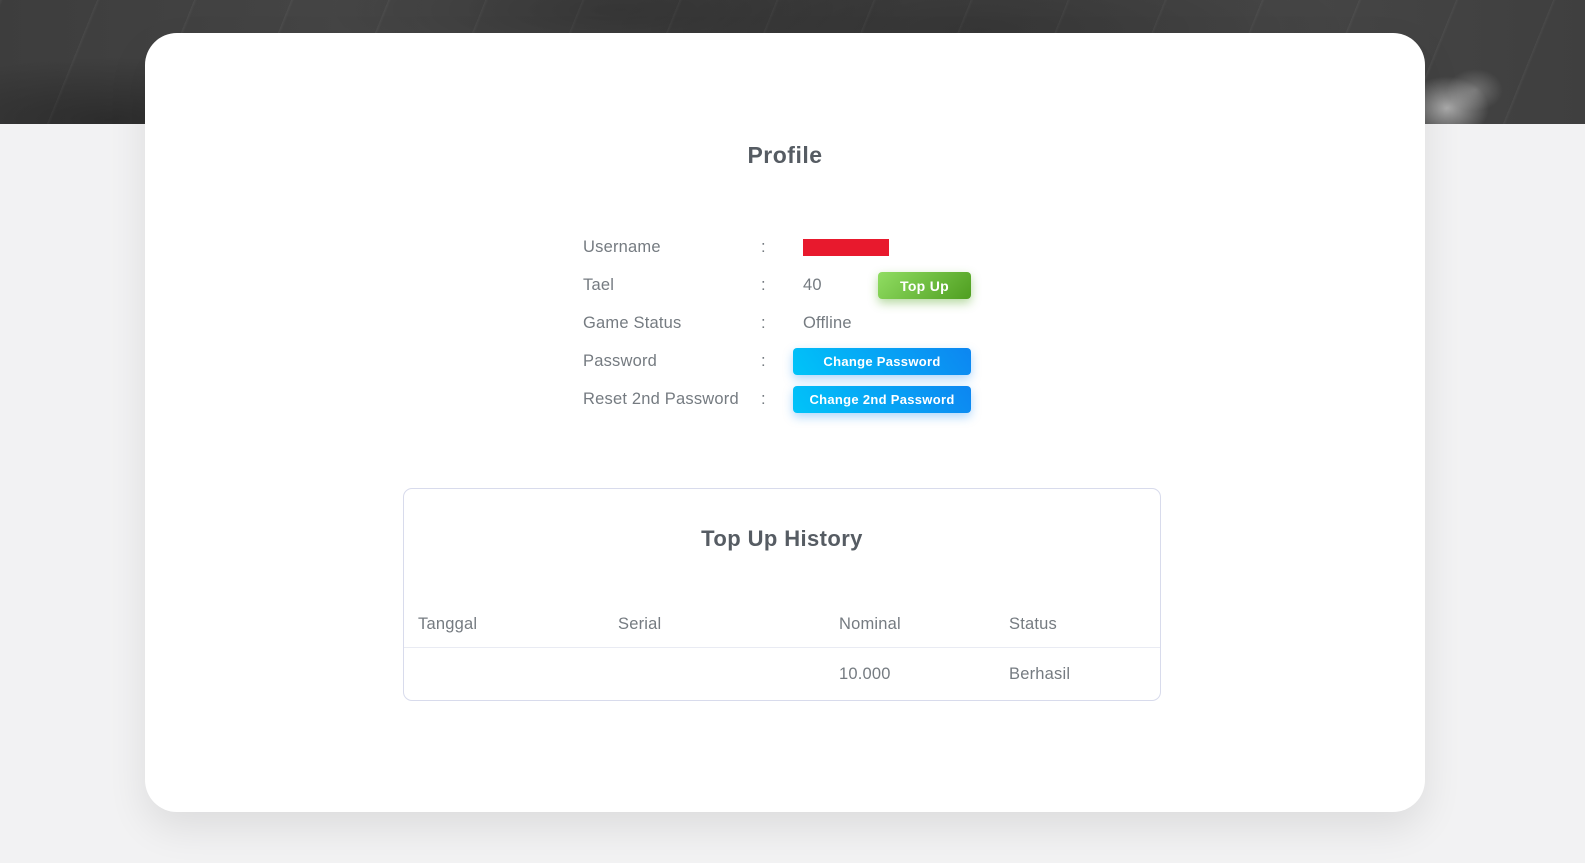 The width and height of the screenshot is (1585, 863). Describe the element at coordinates (599, 285) in the screenshot. I see `tael-label: Tael` at that location.